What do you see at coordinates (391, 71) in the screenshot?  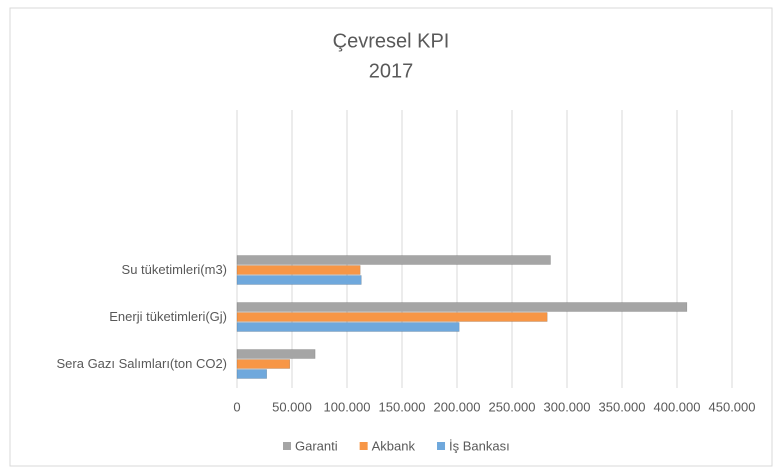 I see `chart-subtitle: 2017` at bounding box center [391, 71].